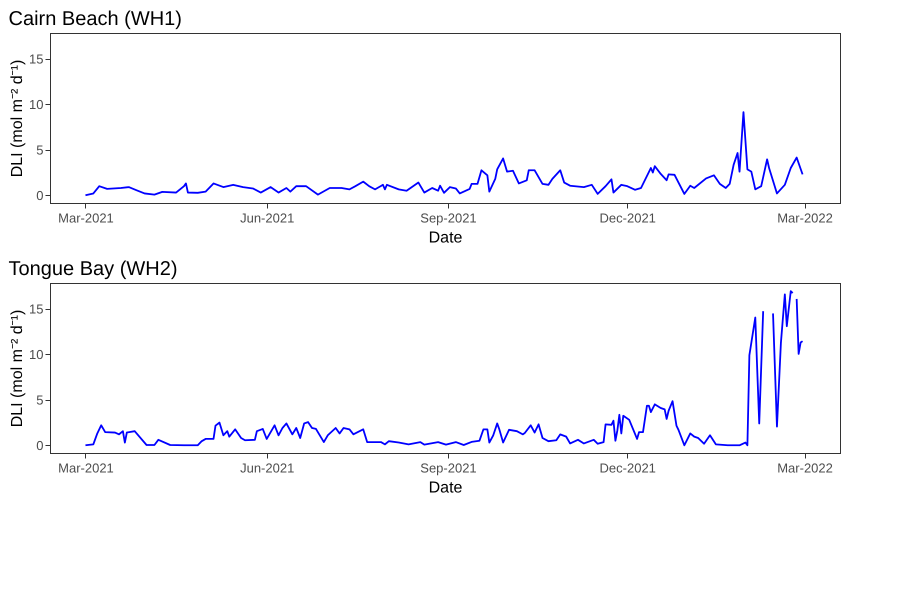  Describe the element at coordinates (93, 269) in the screenshot. I see `chart-title: Tongue Bay (WH2)` at that location.